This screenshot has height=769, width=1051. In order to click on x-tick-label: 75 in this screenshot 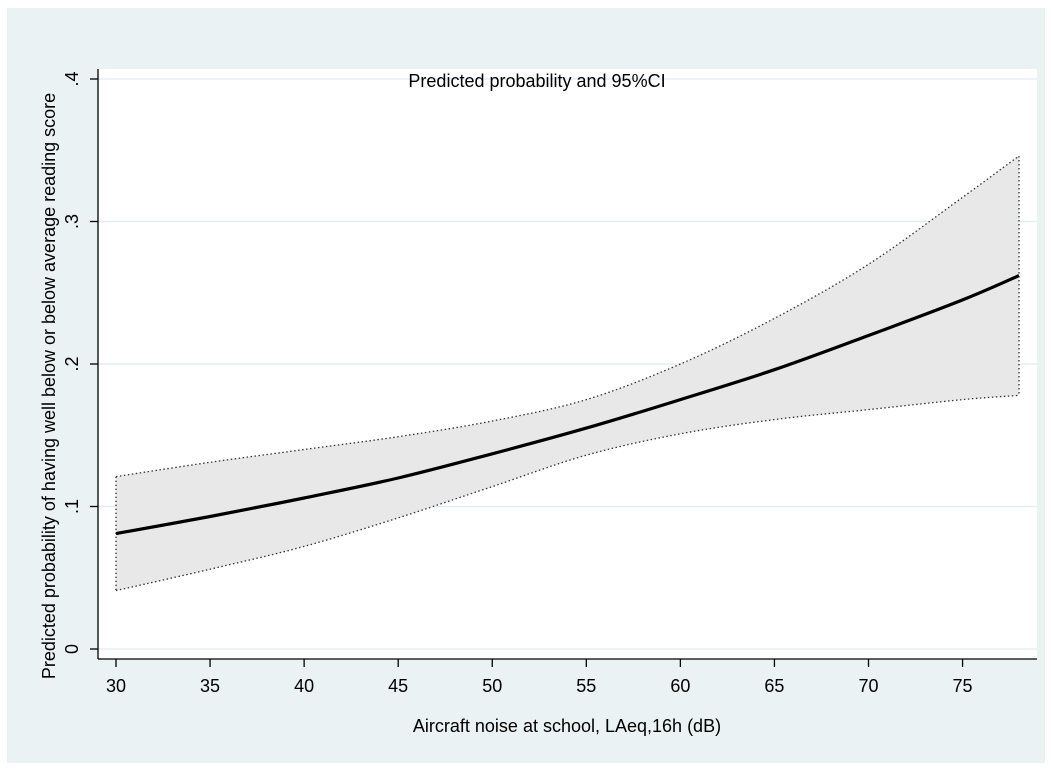, I will do `click(963, 686)`.